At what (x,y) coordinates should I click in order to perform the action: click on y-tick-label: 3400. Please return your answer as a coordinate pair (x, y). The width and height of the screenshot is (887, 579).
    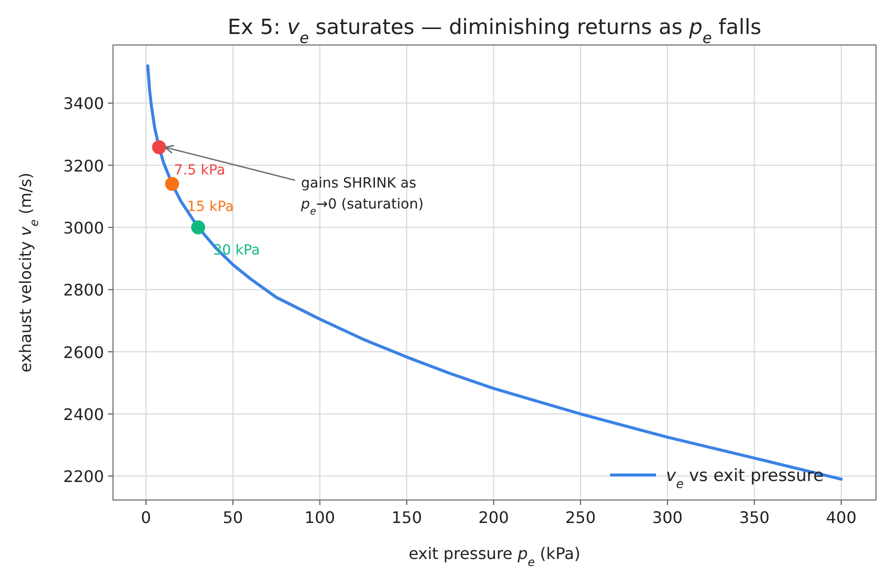
    Looking at the image, I should click on (83, 104).